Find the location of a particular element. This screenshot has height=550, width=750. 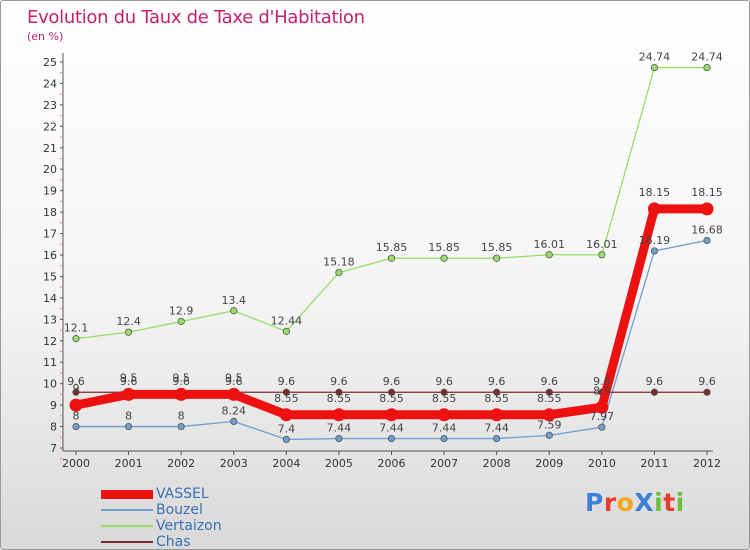

y-tick-label: 20 is located at coordinates (50, 169).